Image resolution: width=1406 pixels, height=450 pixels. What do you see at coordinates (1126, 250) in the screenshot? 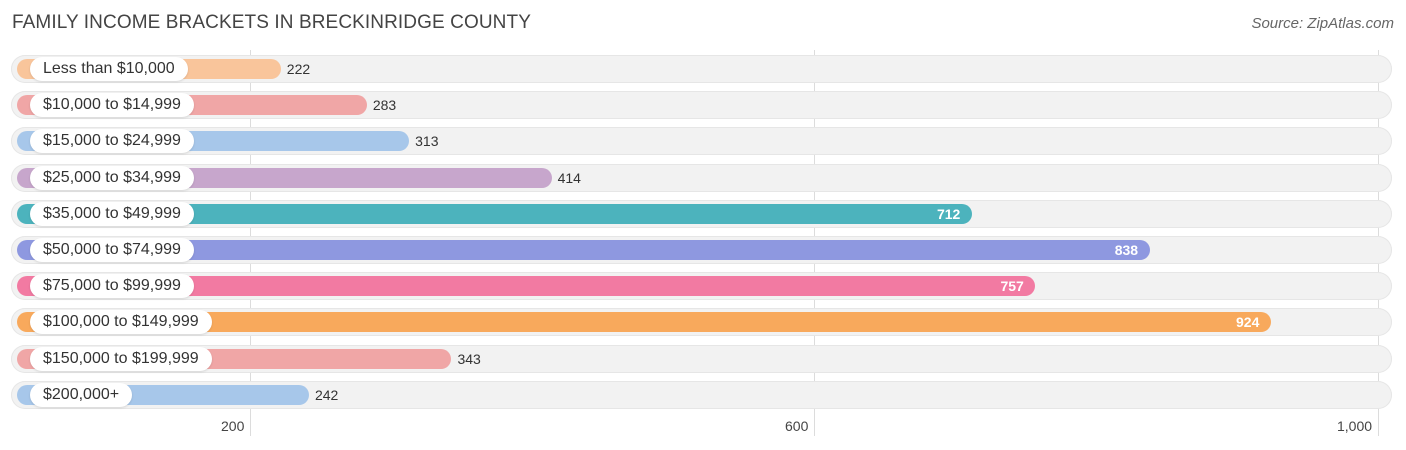
I see `value-label: 838` at bounding box center [1126, 250].